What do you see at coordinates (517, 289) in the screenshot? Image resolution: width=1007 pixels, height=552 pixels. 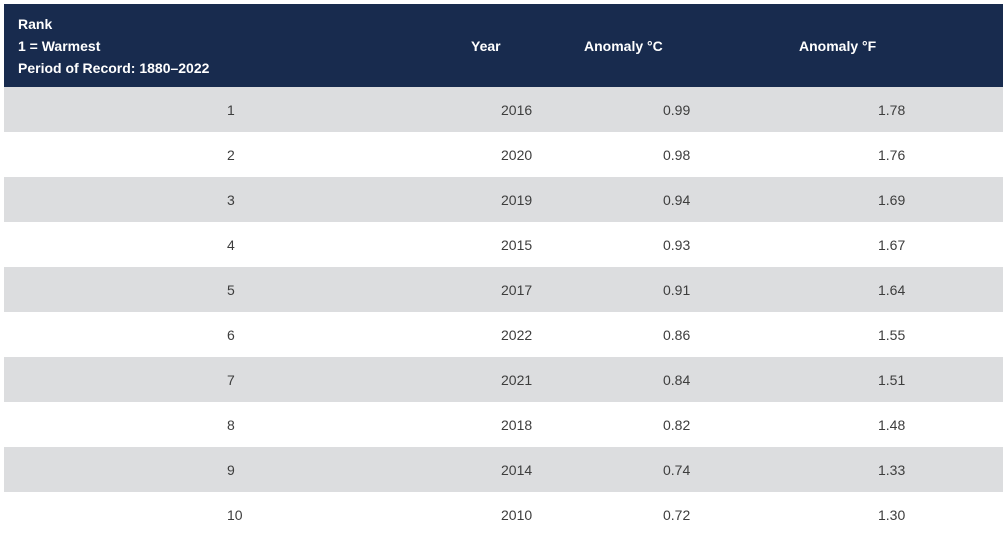 I see `year-cell: 2017` at bounding box center [517, 289].